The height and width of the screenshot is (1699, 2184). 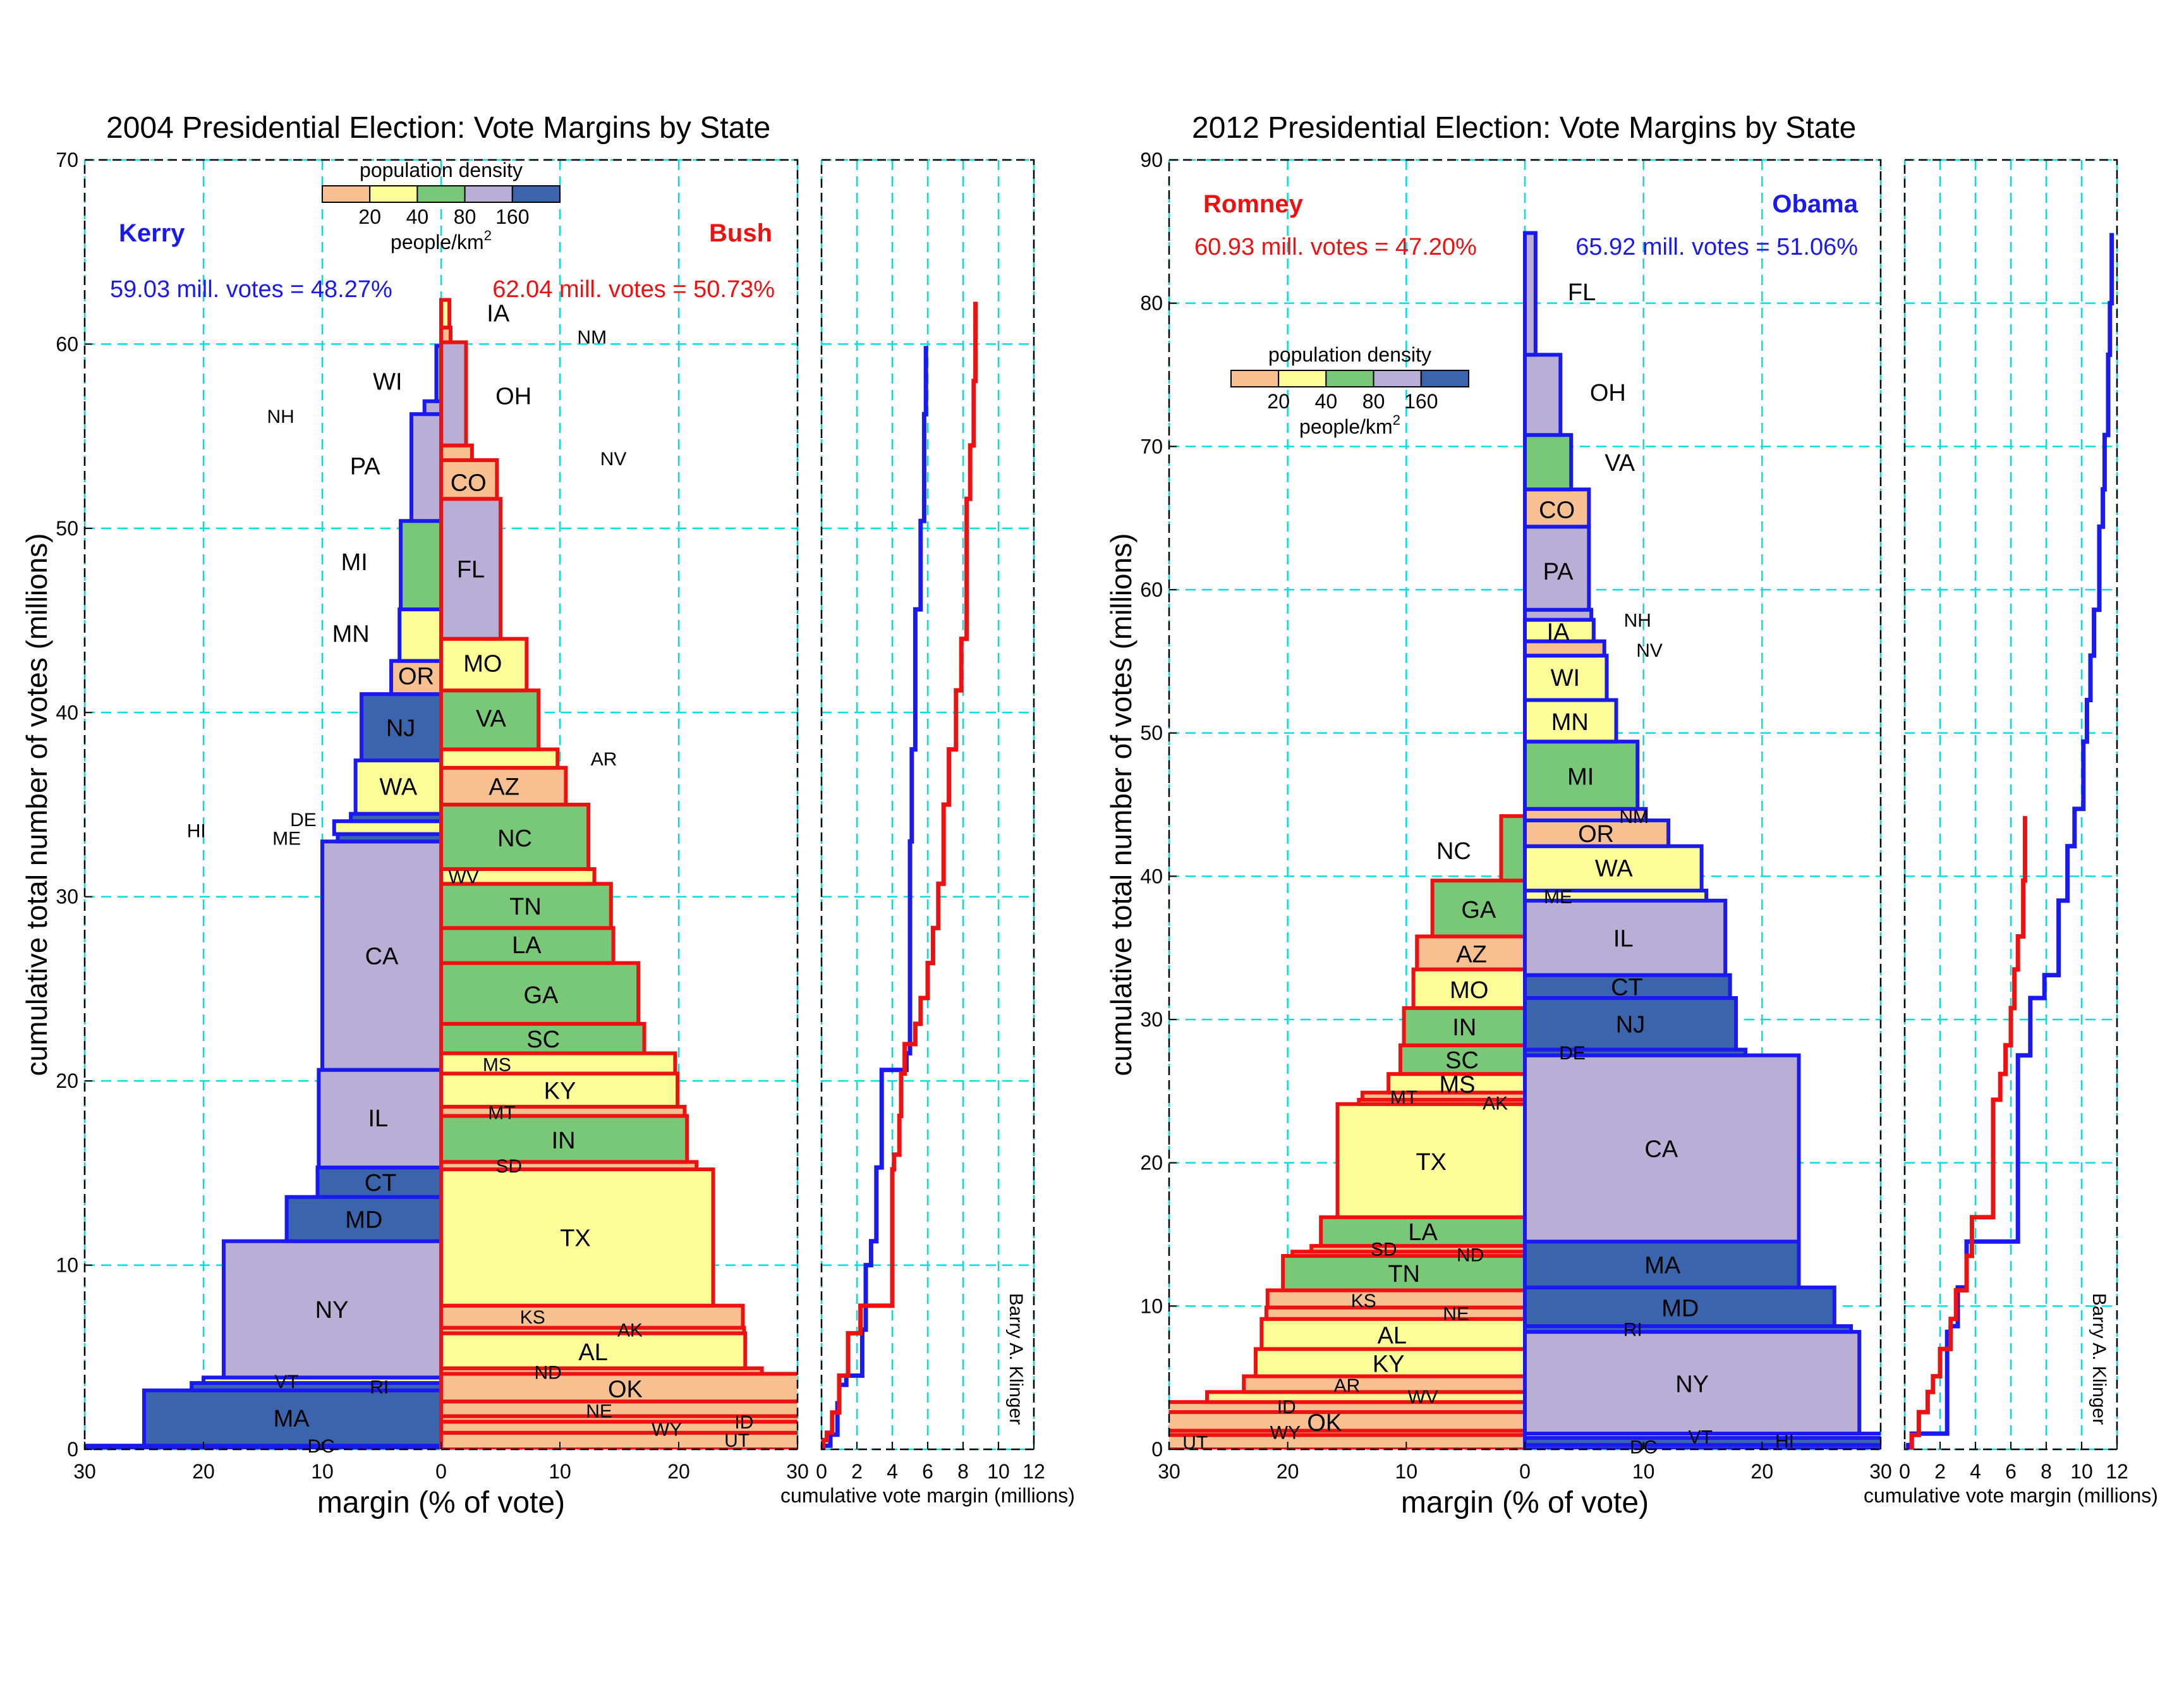 What do you see at coordinates (592, 337) in the screenshot?
I see `state-label-nm: NM` at bounding box center [592, 337].